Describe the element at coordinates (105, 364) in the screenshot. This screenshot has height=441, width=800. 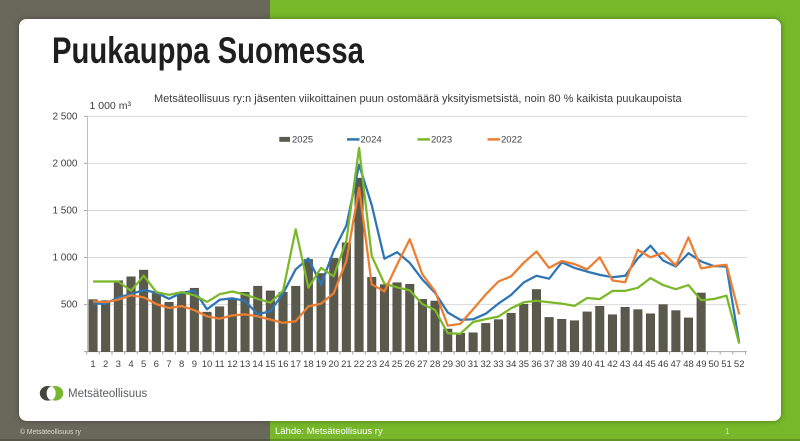
I see `svg-text: 2` at that location.